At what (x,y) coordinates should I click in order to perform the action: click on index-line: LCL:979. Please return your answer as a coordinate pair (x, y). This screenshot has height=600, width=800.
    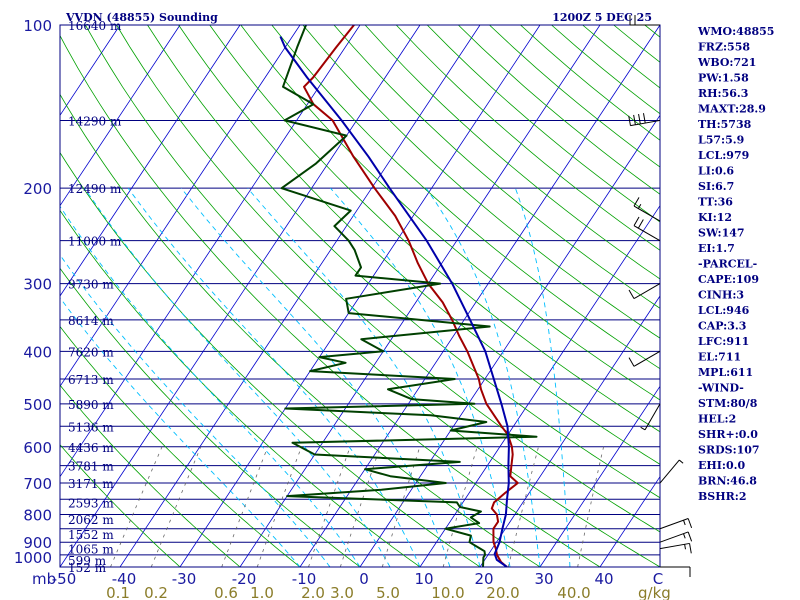
    Looking at the image, I should click on (723, 155).